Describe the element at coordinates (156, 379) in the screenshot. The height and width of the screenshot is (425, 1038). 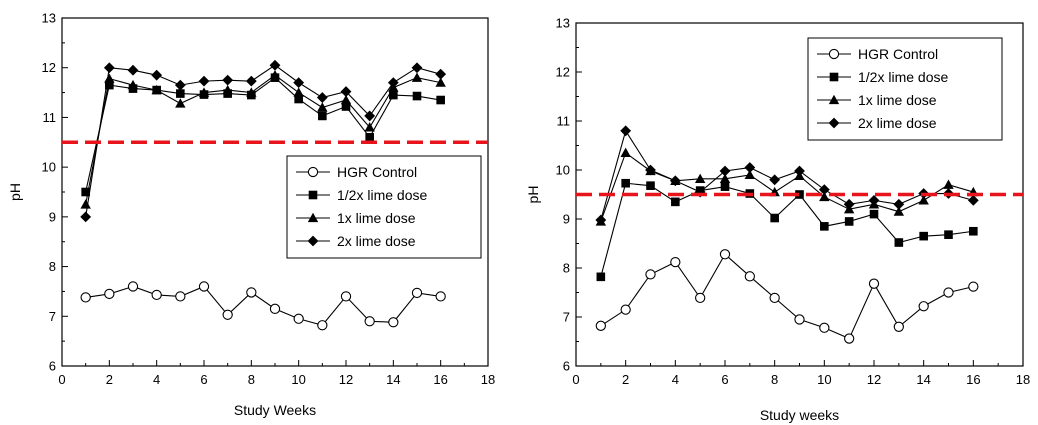
I see `x-tick-label: 4` at that location.